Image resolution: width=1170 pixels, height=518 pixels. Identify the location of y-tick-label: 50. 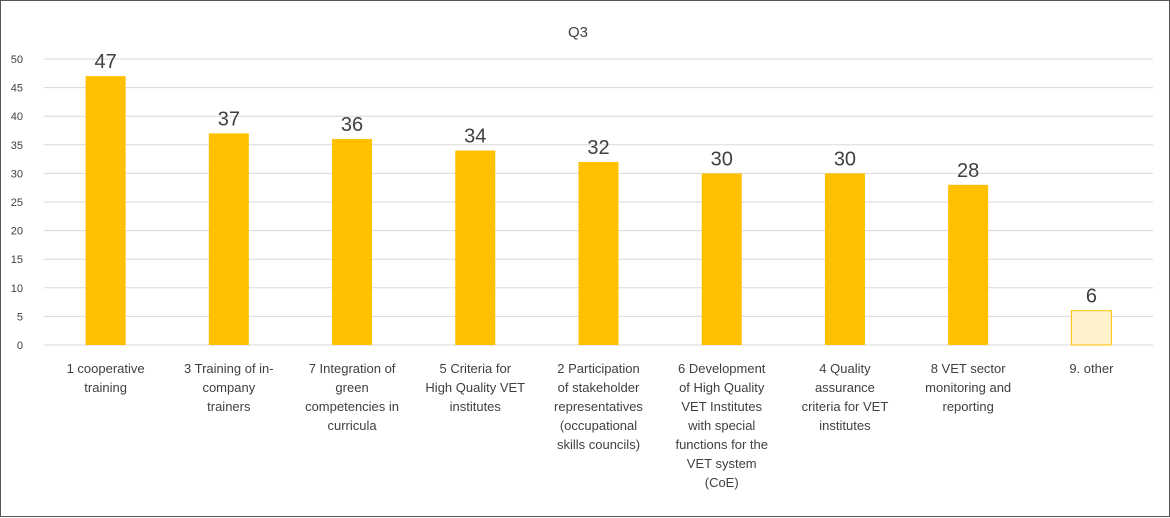
(17, 60).